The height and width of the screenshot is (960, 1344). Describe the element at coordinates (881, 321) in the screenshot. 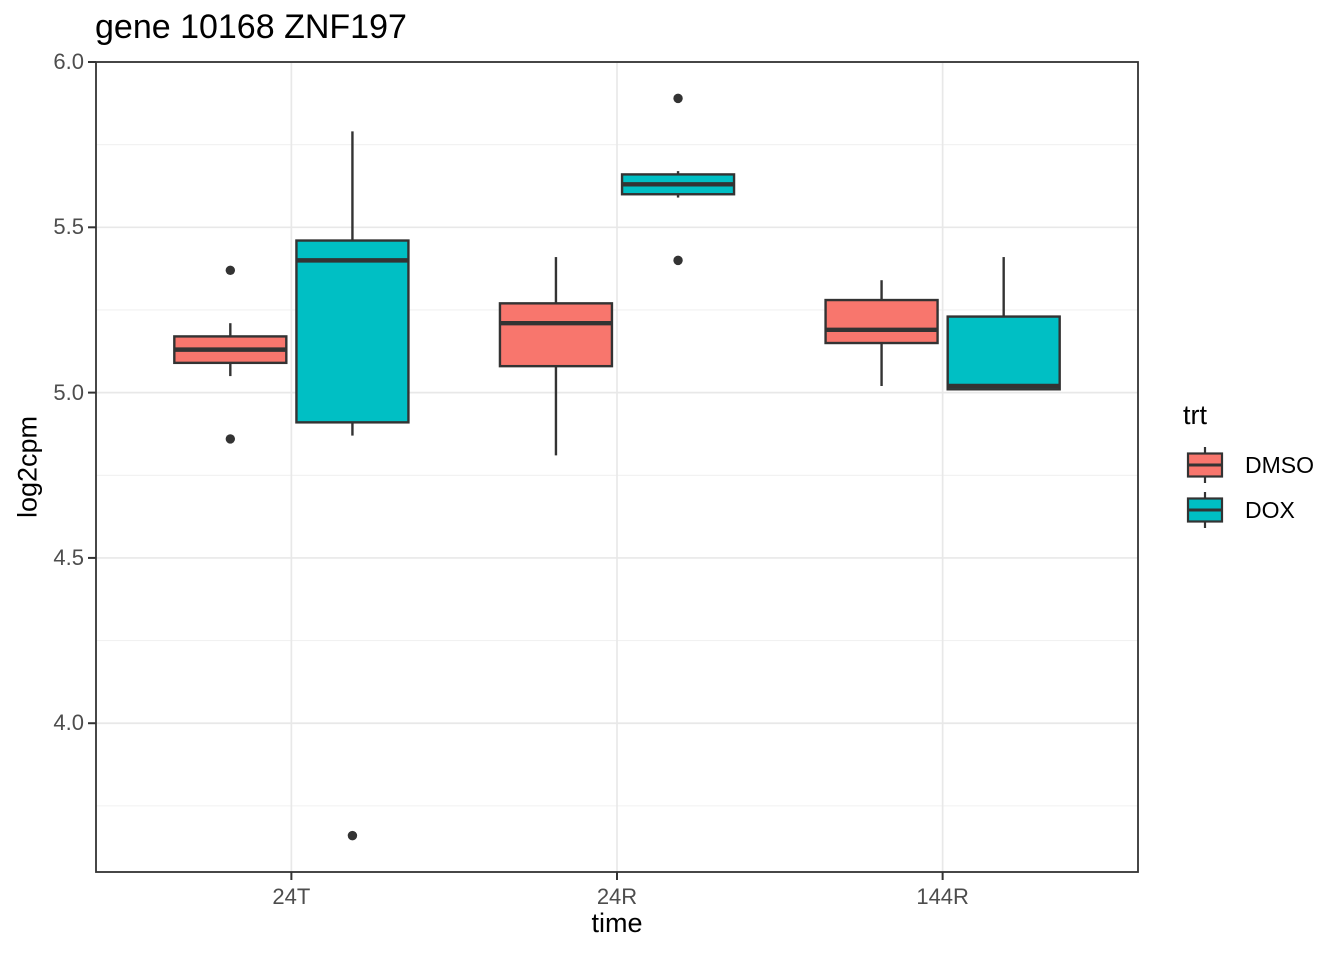

I see `box-DMSO-144R` at that location.